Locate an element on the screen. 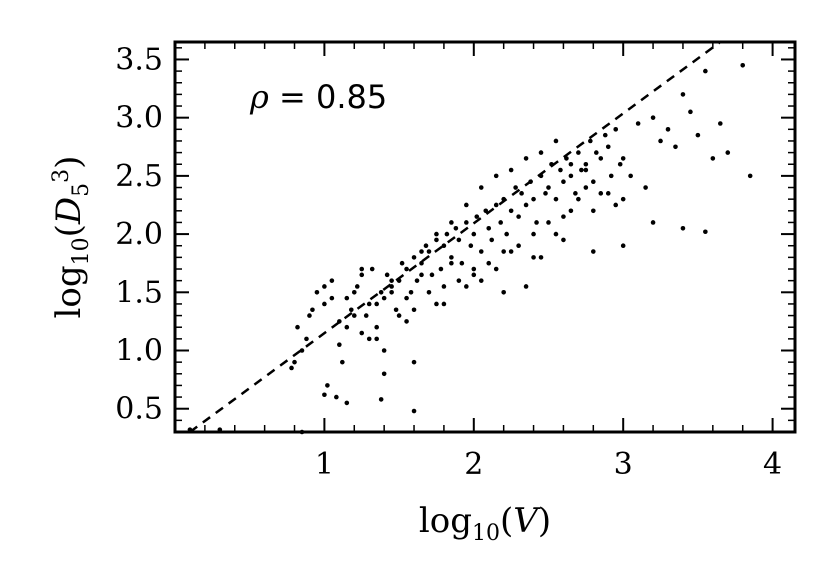 This screenshot has height=561, width=830. x-axis-title-sub: 10 is located at coordinates (486, 533).